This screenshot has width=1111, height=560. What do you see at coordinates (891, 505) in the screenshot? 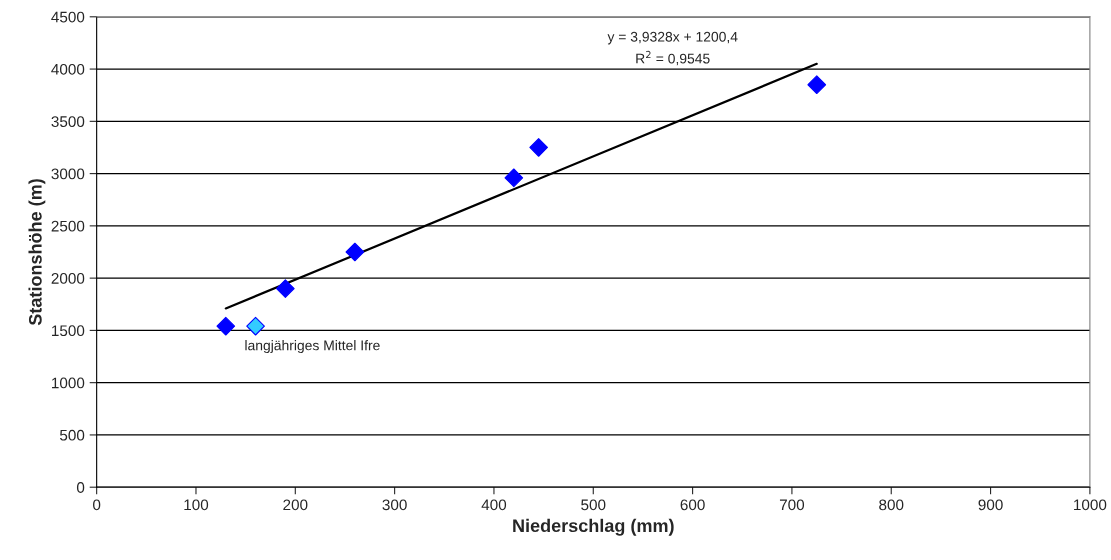
I see `x-tick-label: 800` at bounding box center [891, 505].